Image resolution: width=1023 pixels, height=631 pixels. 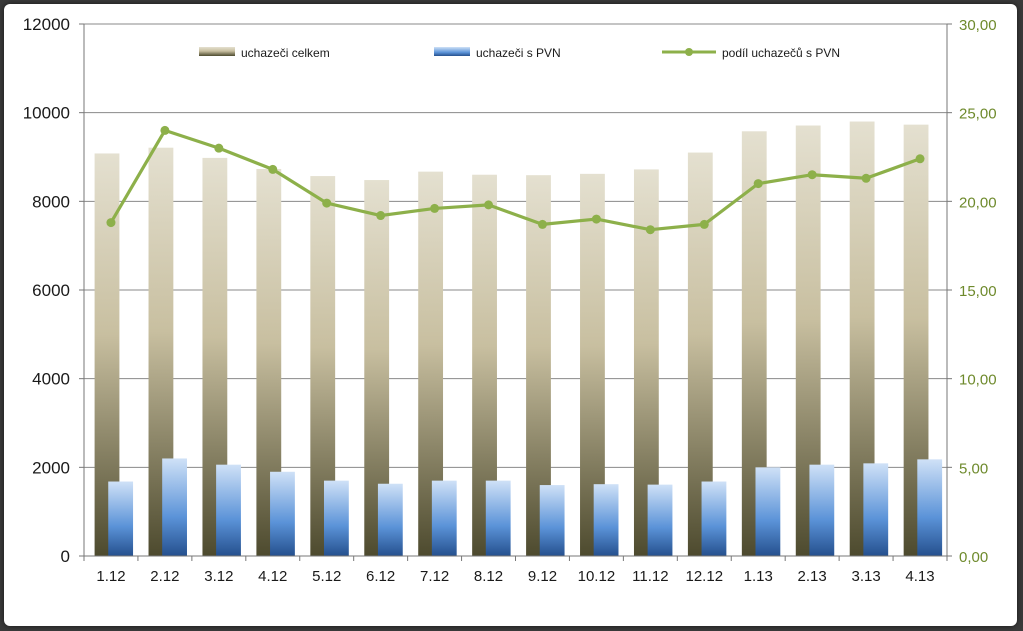 I want to click on legend-label-3: podíl uchazečů s PVN, so click(x=781, y=53).